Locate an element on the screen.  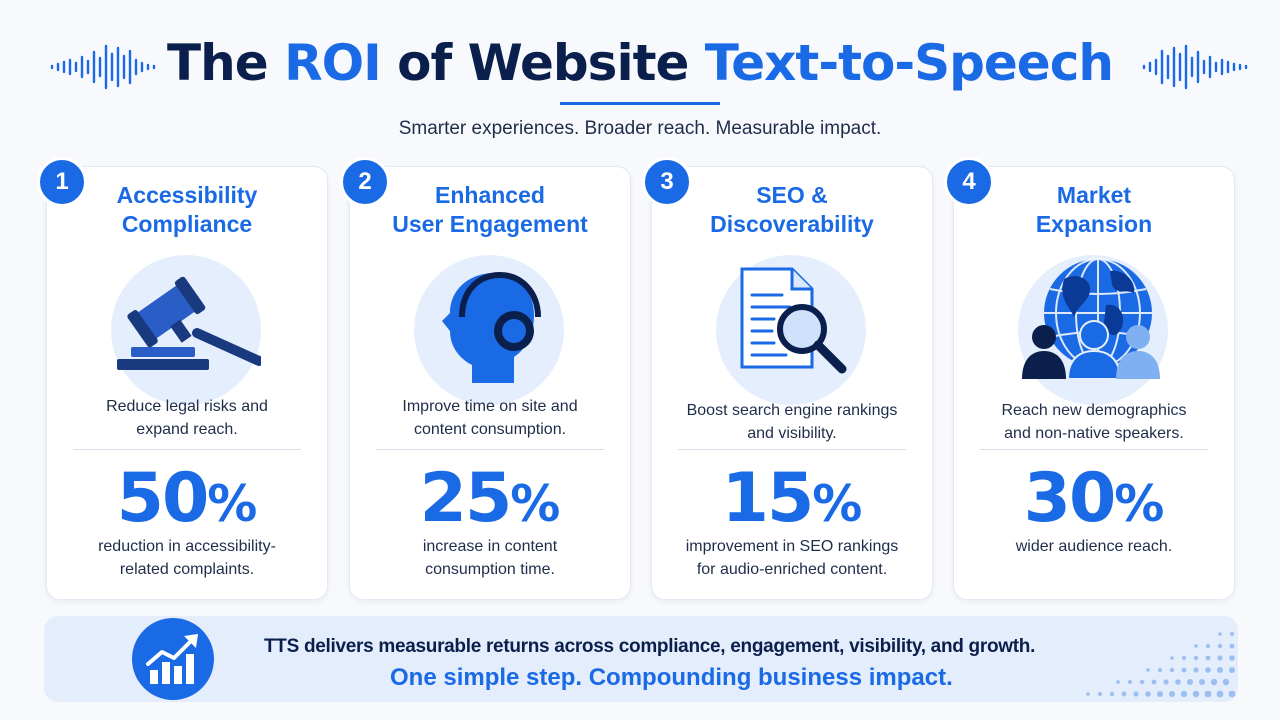
title-accent-roi: ROI is located at coordinates (333, 63).